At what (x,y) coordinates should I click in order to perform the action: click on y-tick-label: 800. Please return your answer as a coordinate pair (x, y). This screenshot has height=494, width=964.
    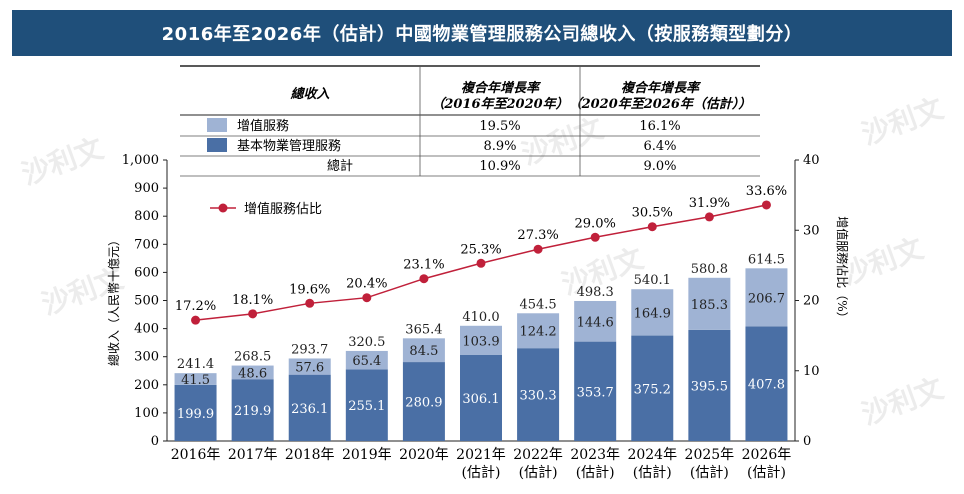
    Looking at the image, I should click on (146, 216).